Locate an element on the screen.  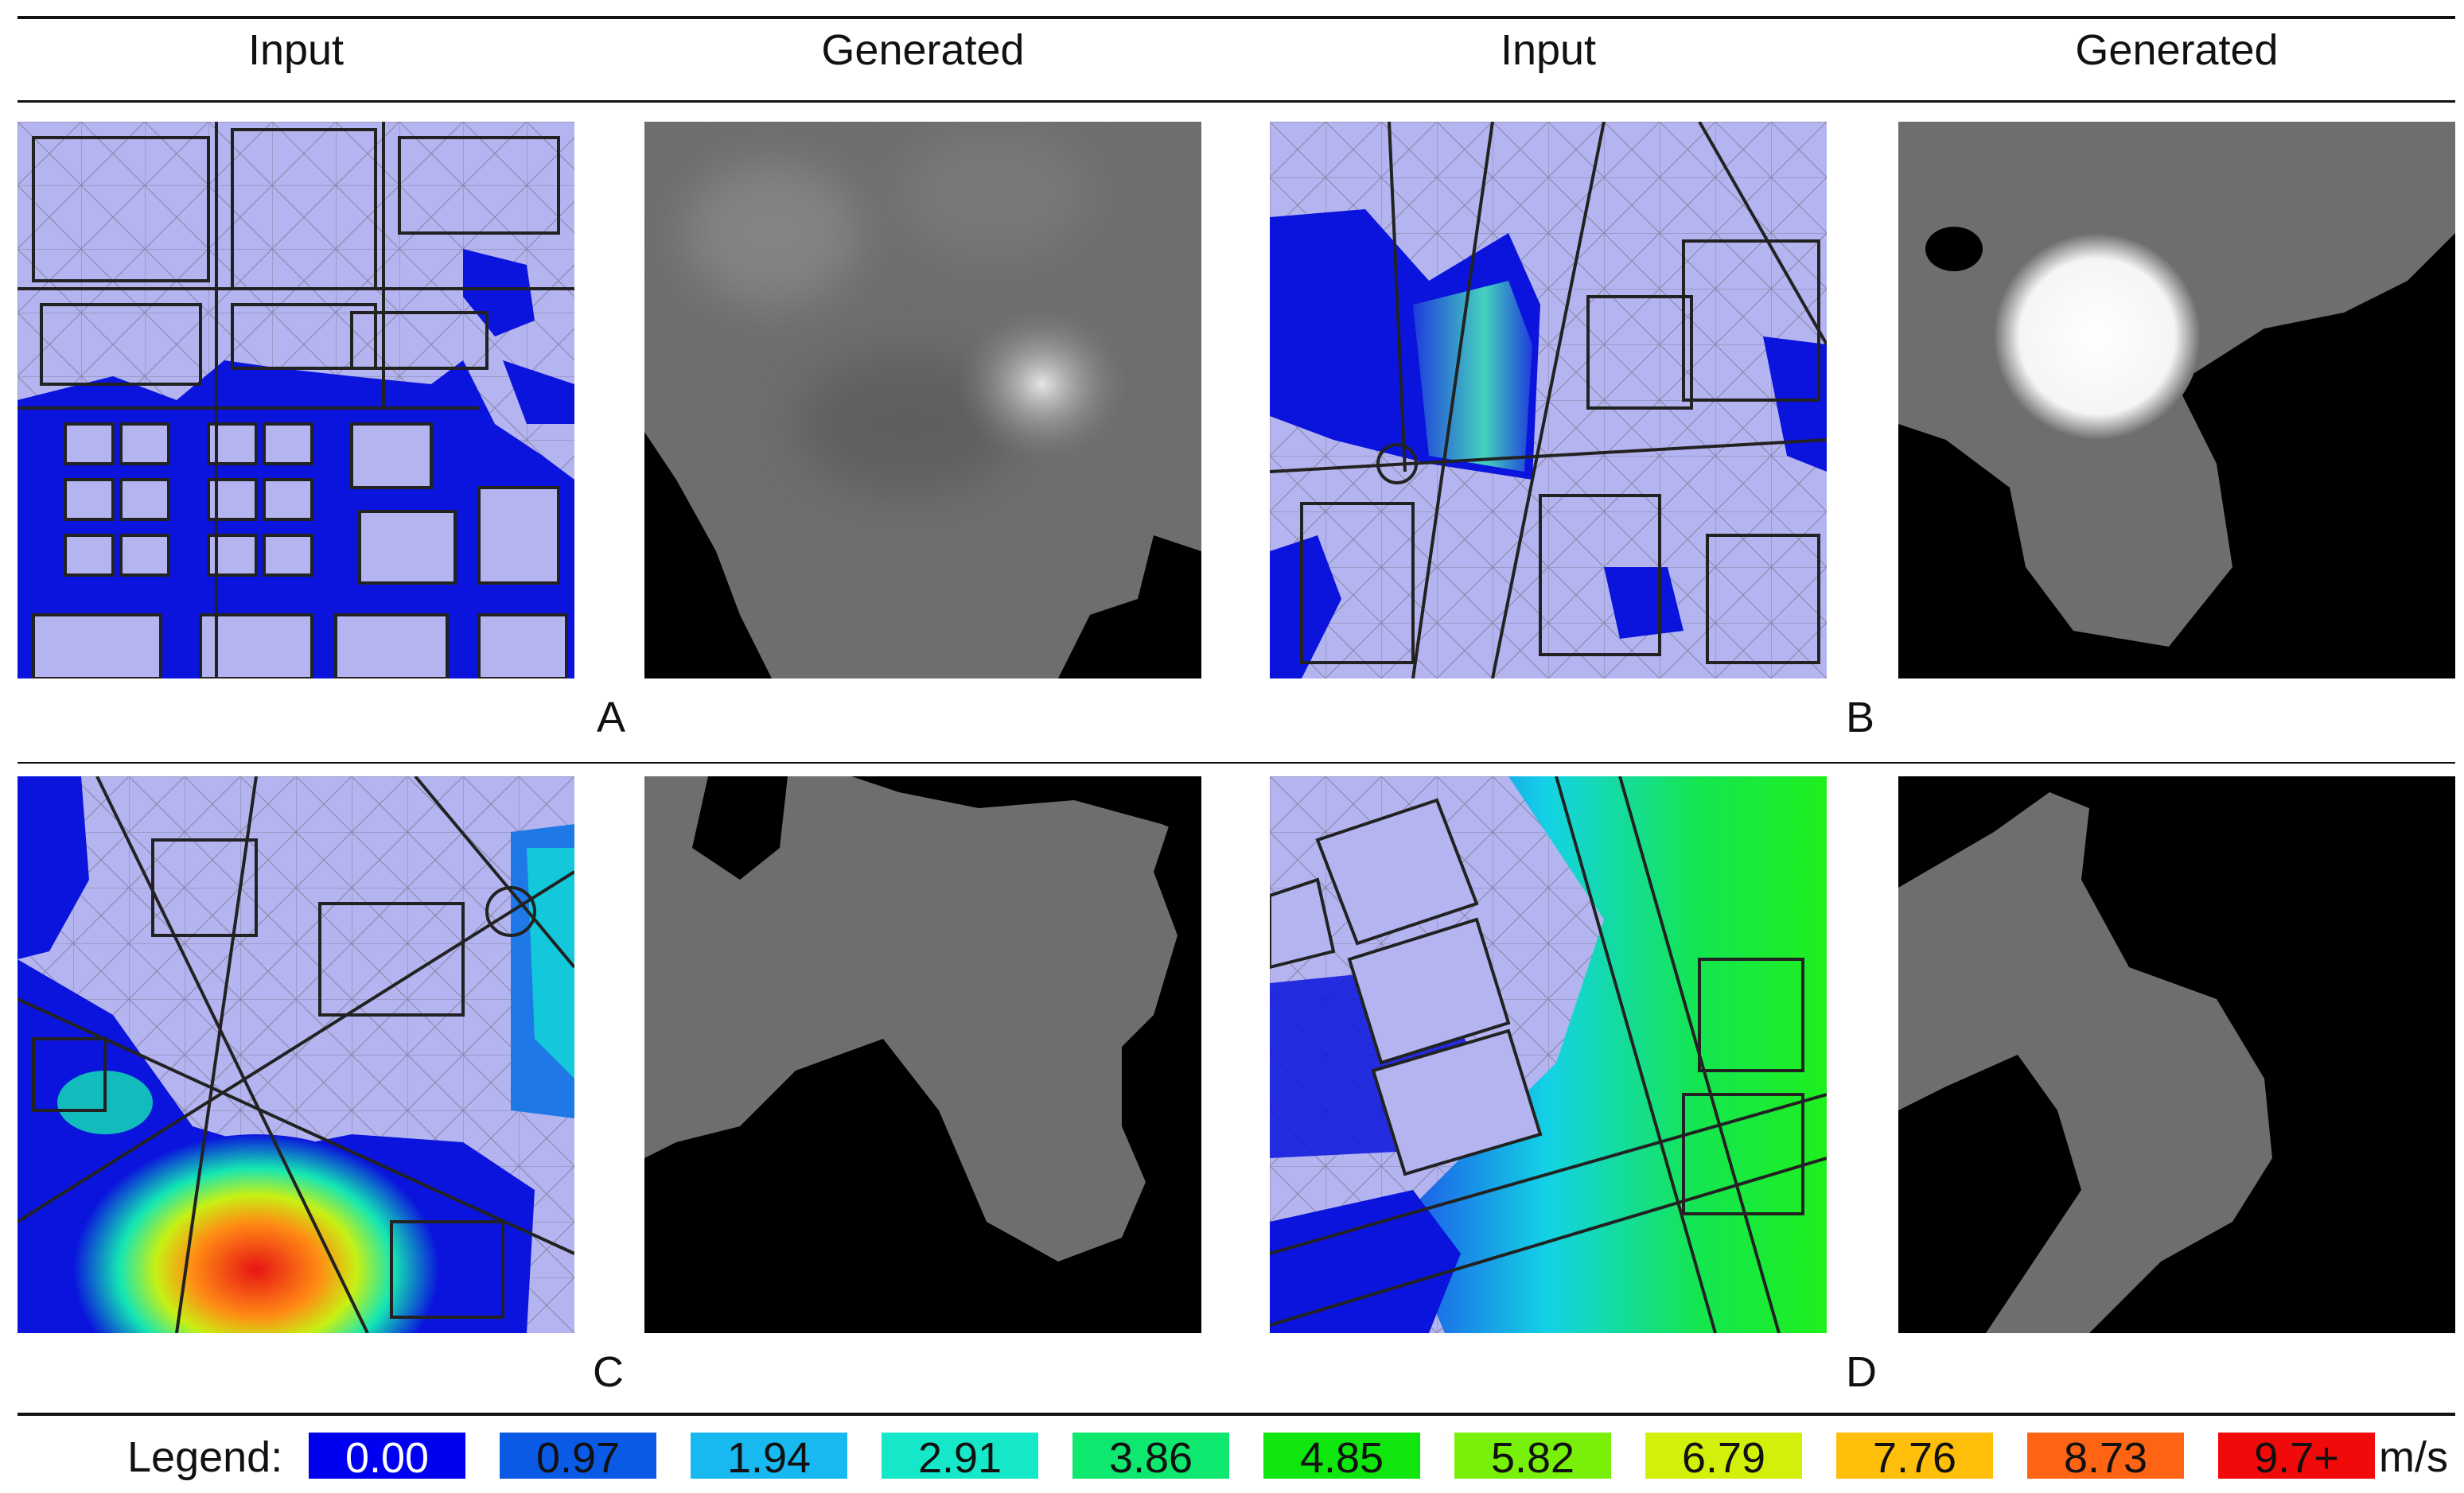
generated-panel-d is located at coordinates (2176, 1055).